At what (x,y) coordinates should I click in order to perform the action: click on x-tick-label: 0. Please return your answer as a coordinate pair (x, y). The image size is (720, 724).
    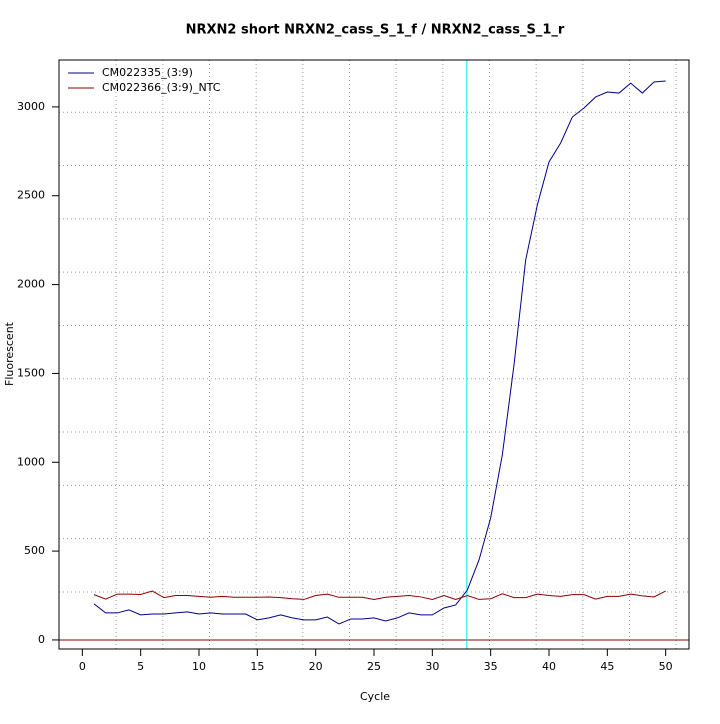
    Looking at the image, I should click on (82, 666).